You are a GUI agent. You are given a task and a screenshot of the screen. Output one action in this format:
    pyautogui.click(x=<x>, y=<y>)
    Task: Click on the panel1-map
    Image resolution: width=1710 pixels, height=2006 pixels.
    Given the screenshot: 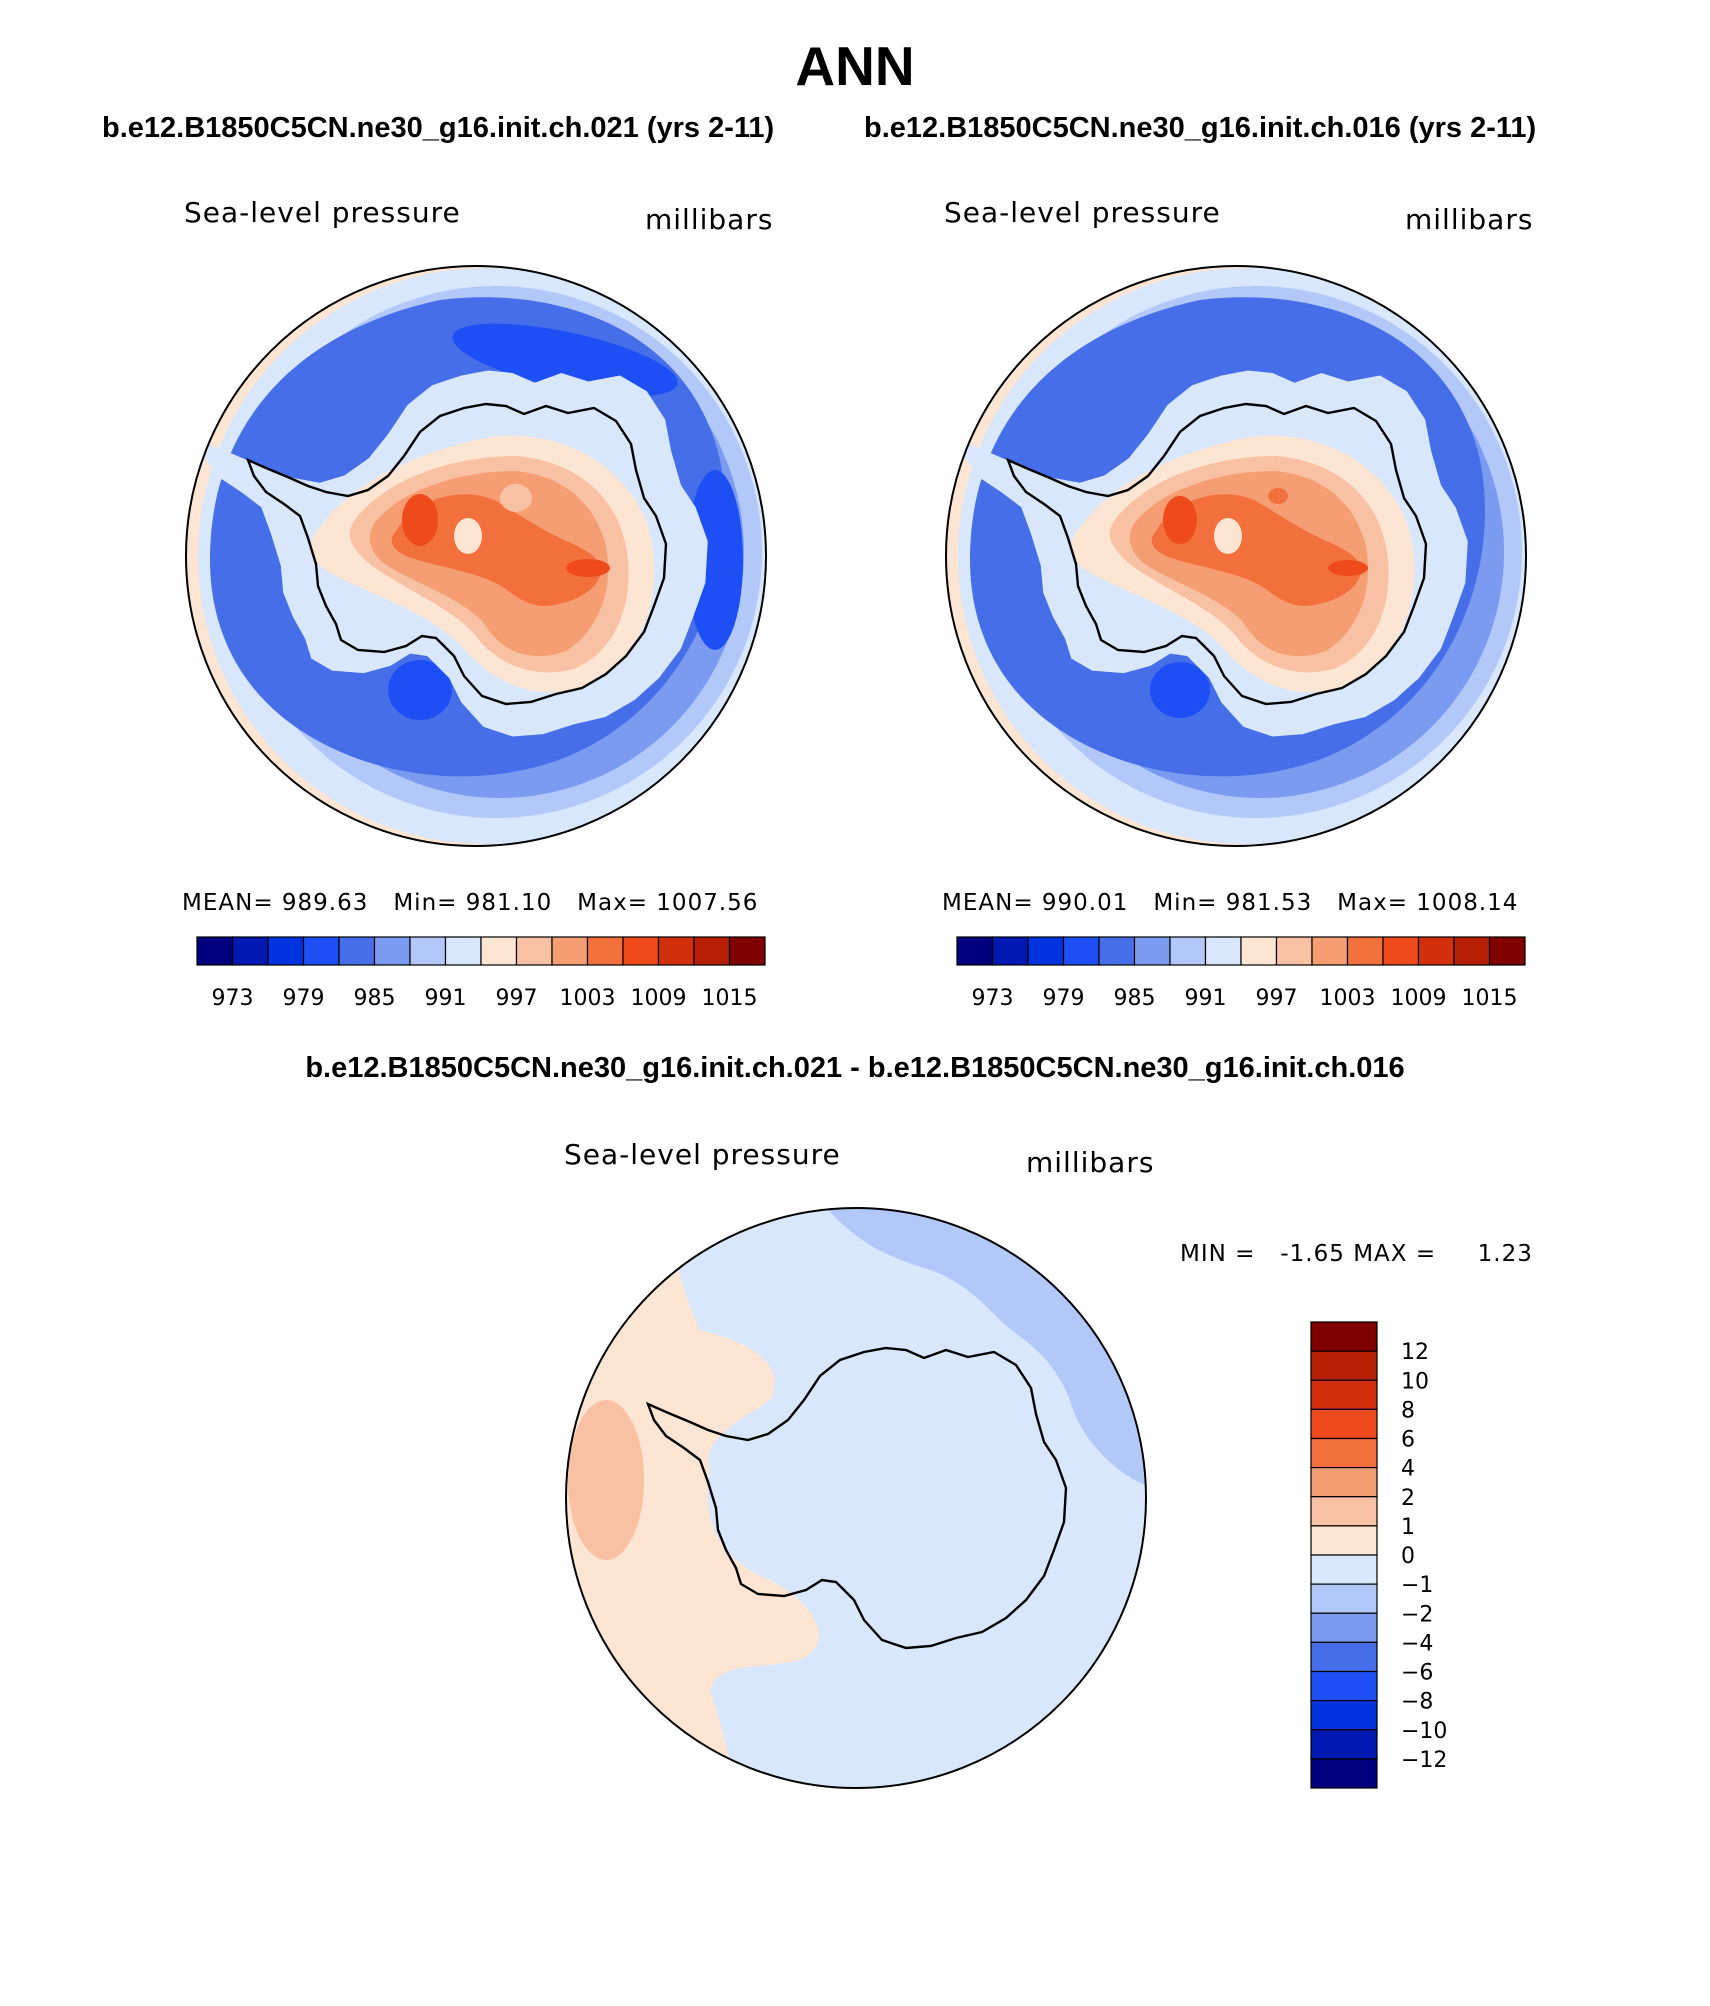 What is the action you would take?
    pyautogui.click(x=476, y=556)
    